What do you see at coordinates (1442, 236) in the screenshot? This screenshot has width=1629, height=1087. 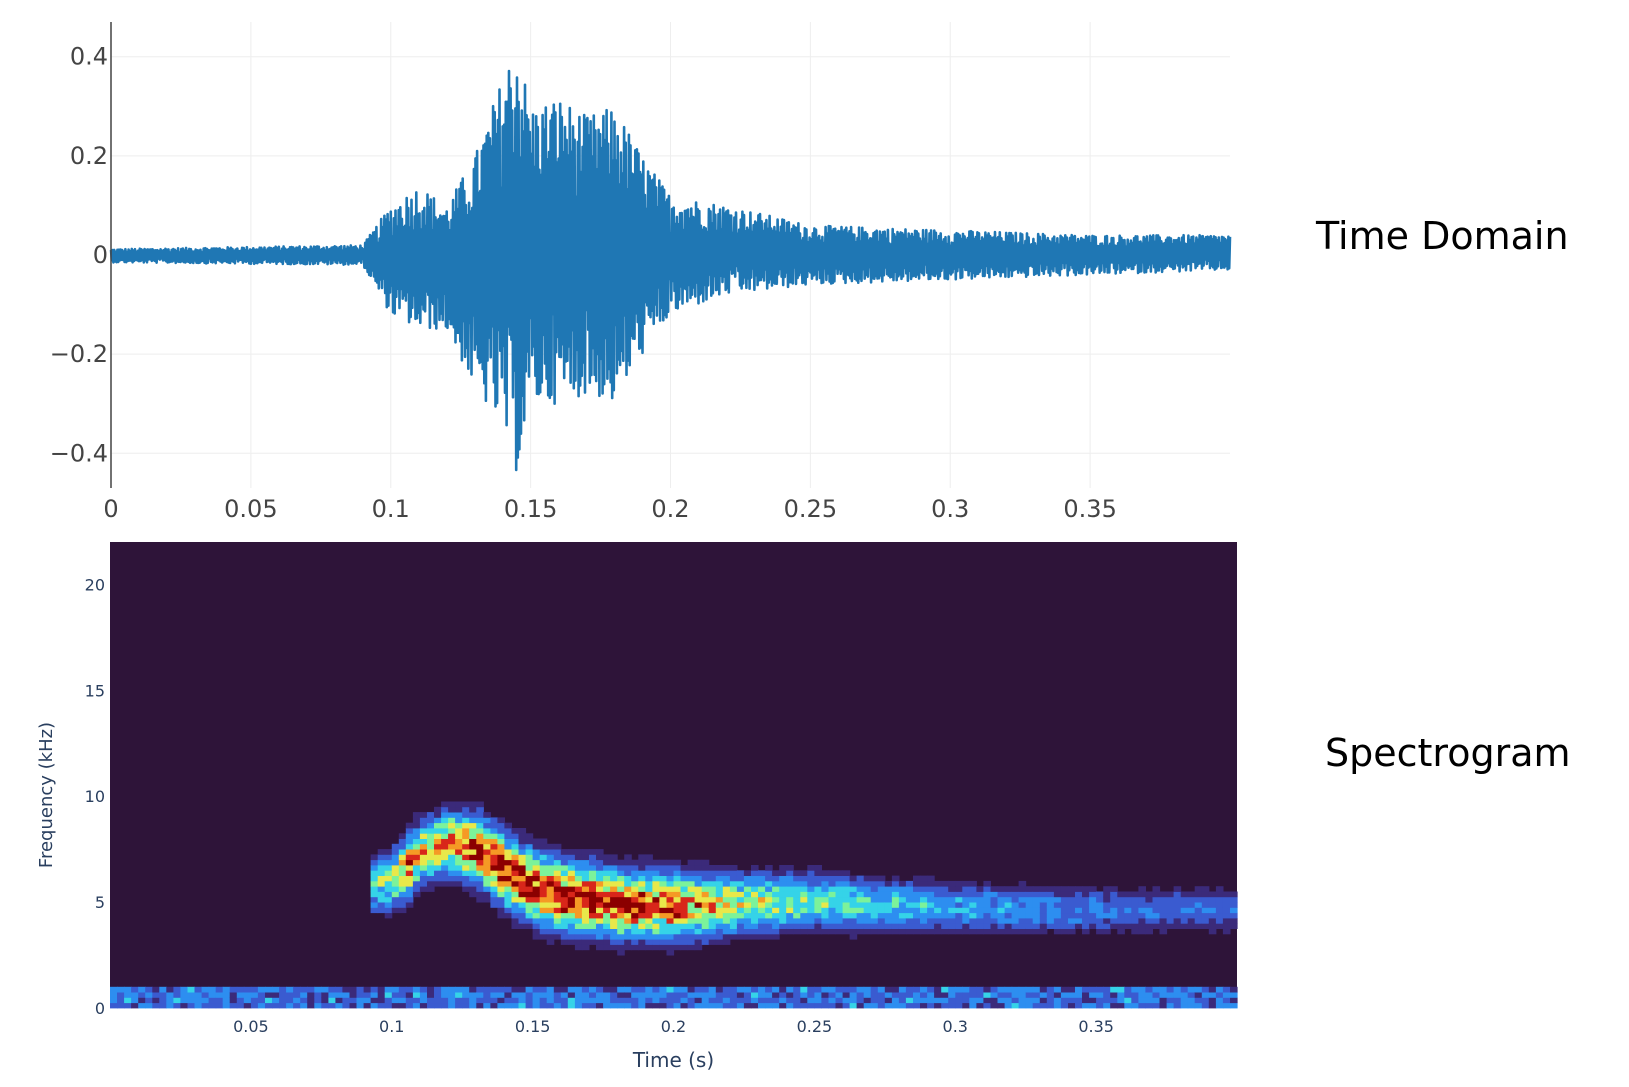 I see `time-domain-label: Time Domain` at bounding box center [1442, 236].